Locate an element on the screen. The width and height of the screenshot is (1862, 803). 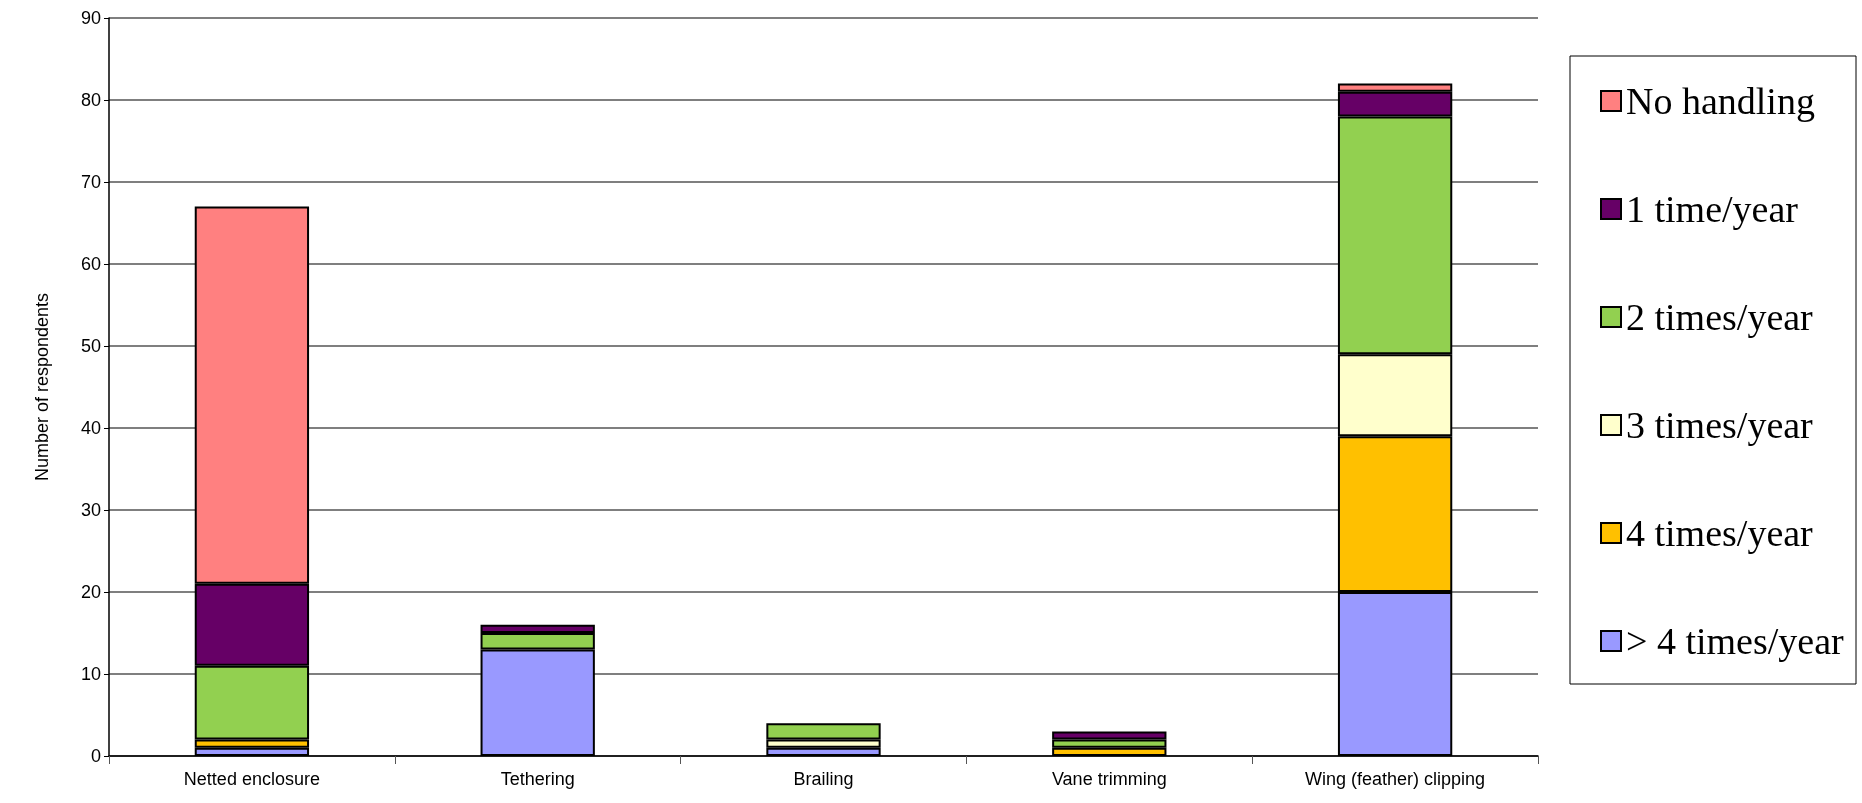
y-tick-label: 10 is located at coordinates (90, 674).